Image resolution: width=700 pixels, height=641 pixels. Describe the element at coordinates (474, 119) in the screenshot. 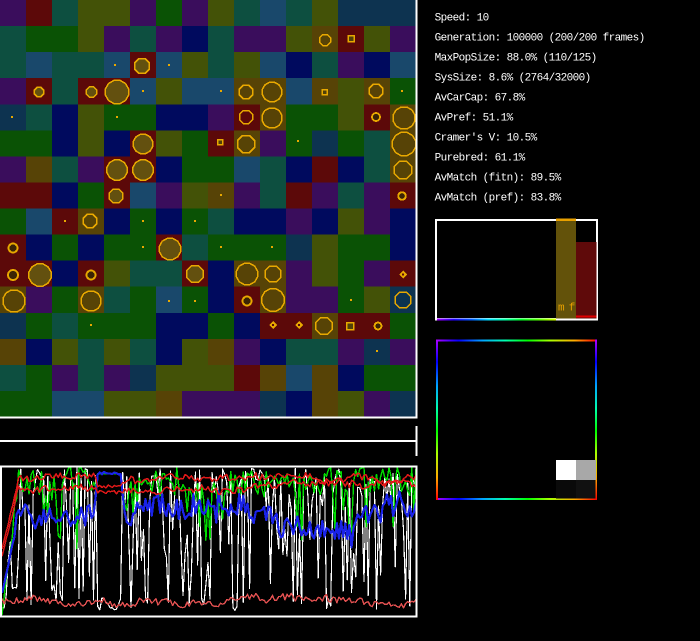

I see `svg-text: AvPref: 51.1%` at that location.